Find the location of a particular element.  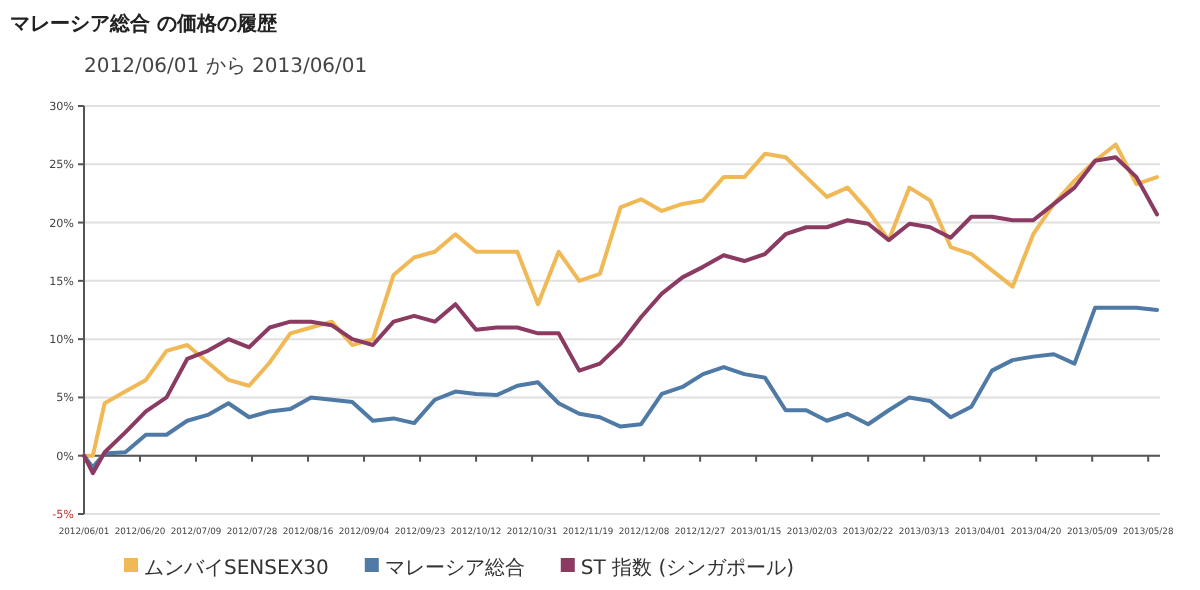

chart-subtitle: 2012/06/01 から 2013/06/01 is located at coordinates (226, 67).